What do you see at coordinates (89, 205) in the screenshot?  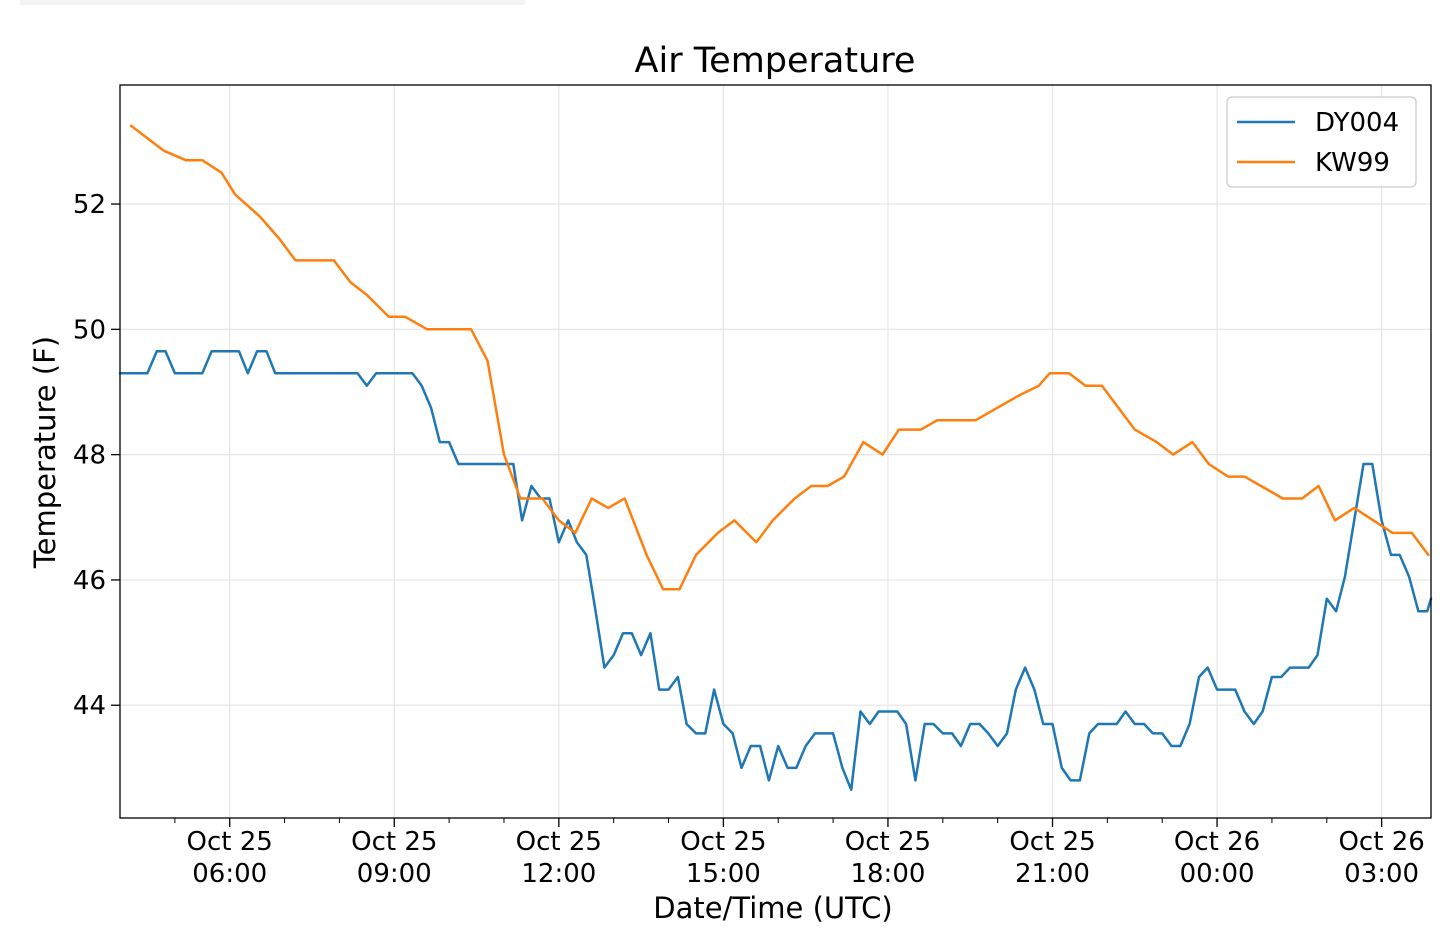 I see `y-tick-label: 52` at bounding box center [89, 205].